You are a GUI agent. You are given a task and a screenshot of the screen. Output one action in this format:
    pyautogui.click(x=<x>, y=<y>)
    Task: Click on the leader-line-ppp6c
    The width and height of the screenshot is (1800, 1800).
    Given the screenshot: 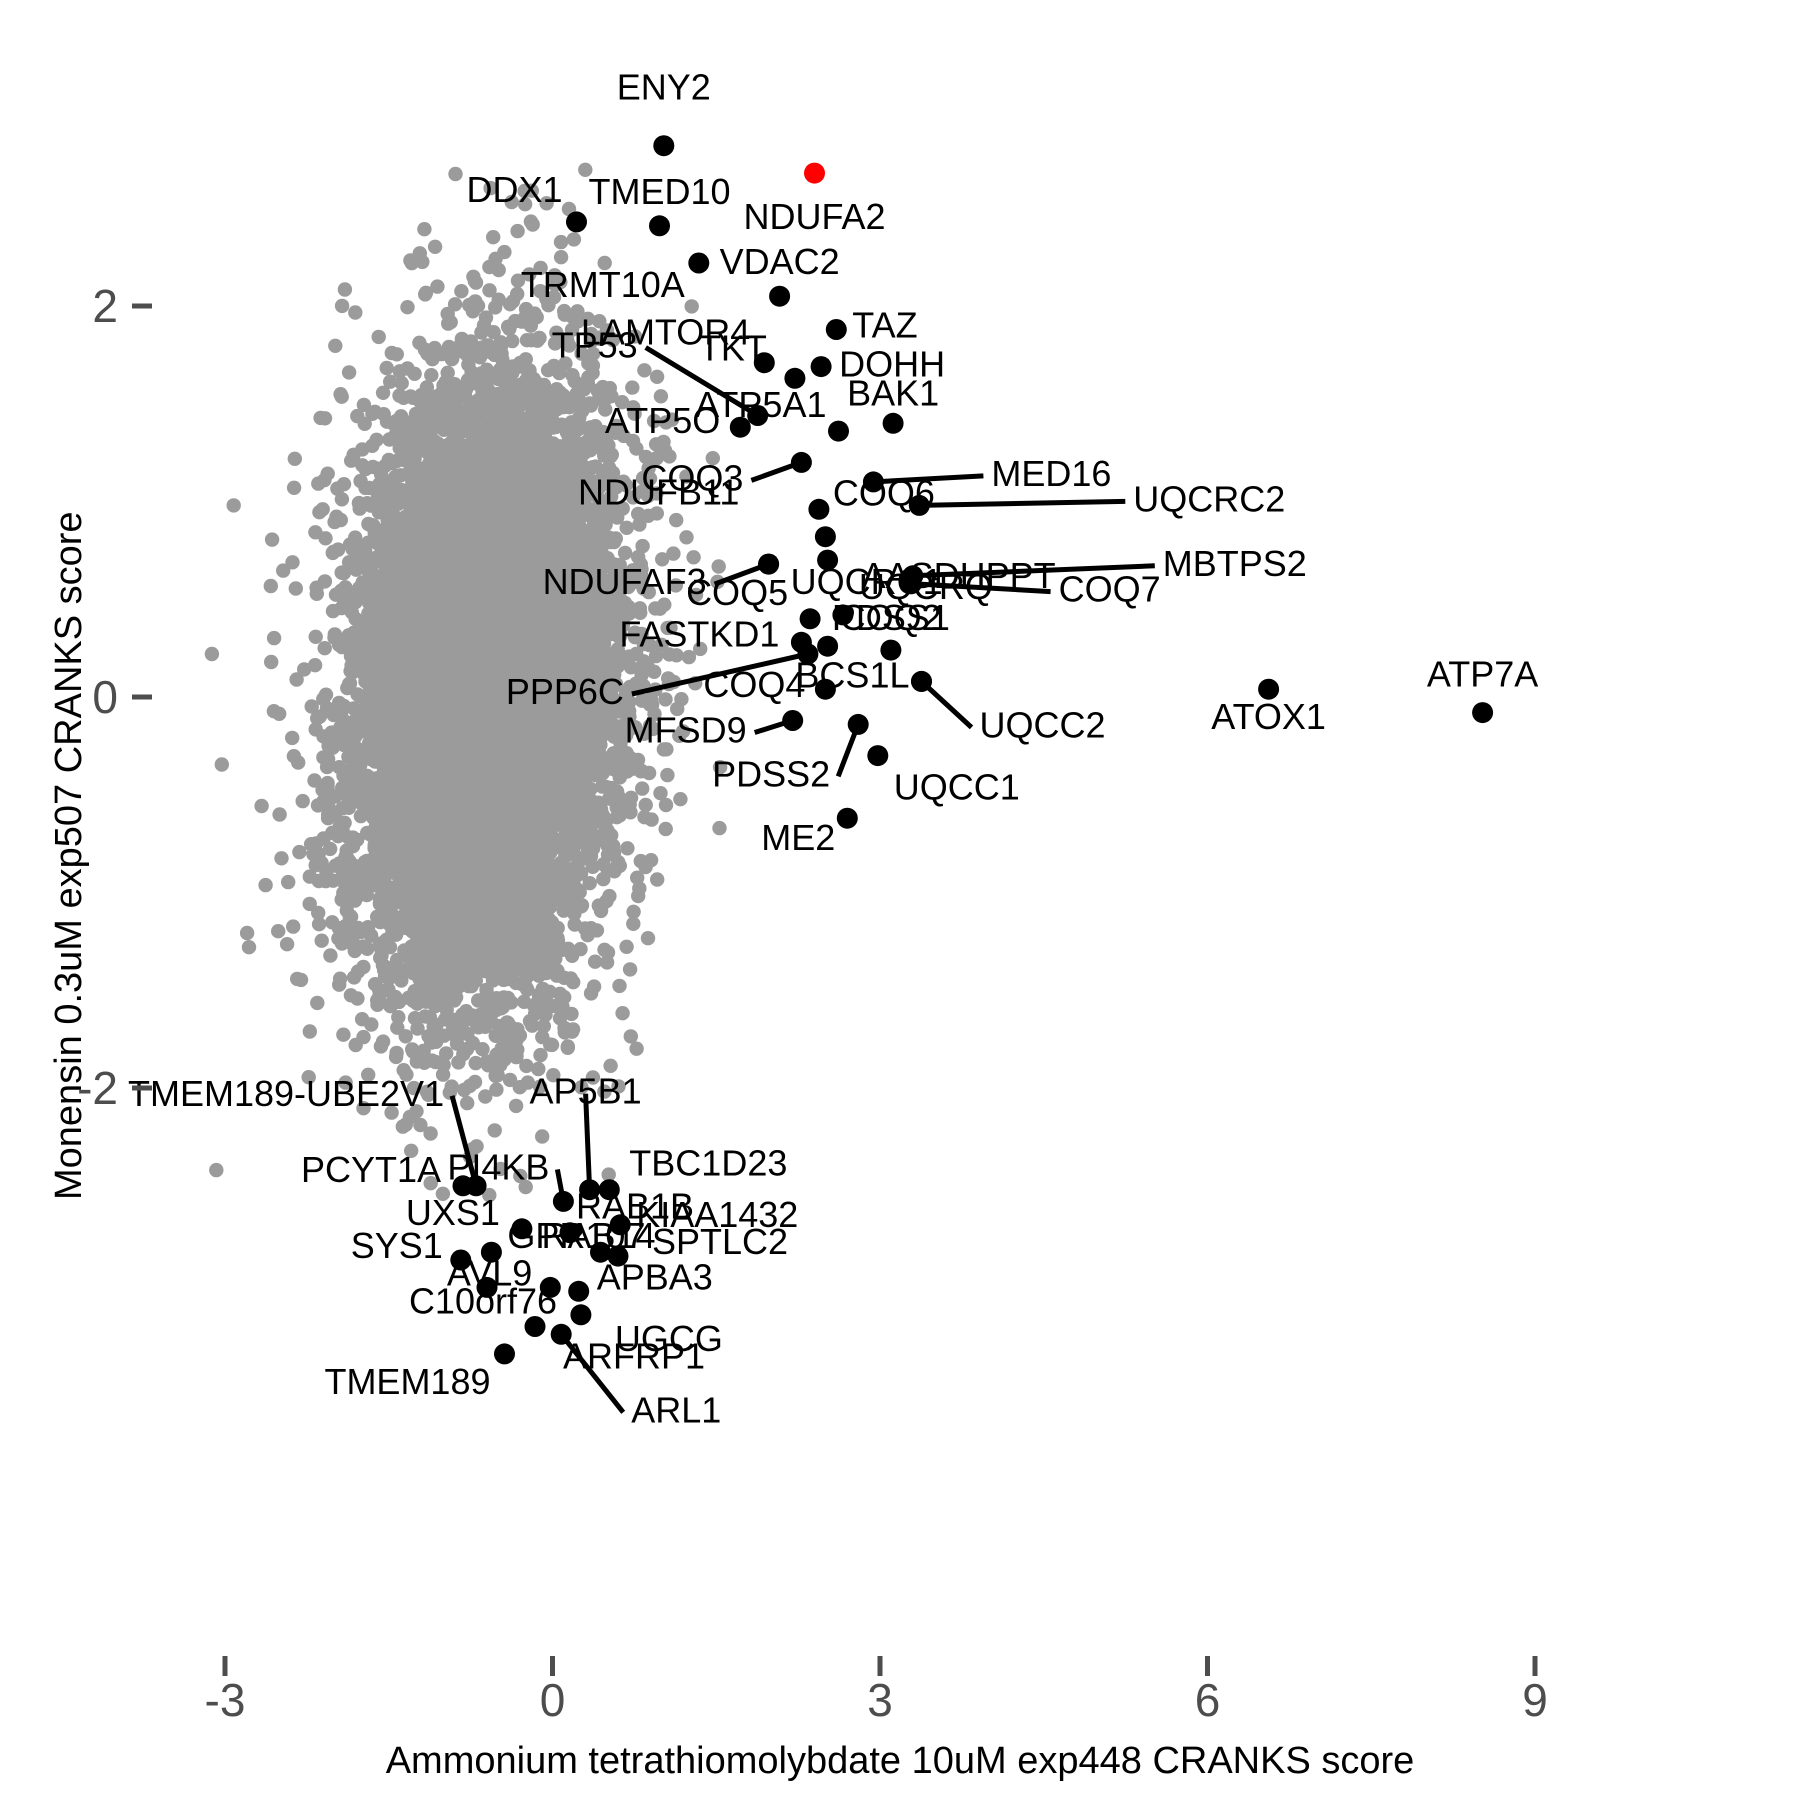 What is the action you would take?
    pyautogui.click(x=720, y=674)
    